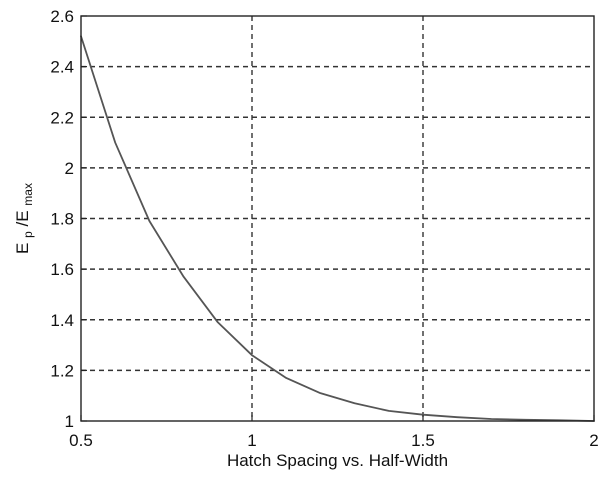  What do you see at coordinates (62, 269) in the screenshot?
I see `y-tick-label: 1.6` at bounding box center [62, 269].